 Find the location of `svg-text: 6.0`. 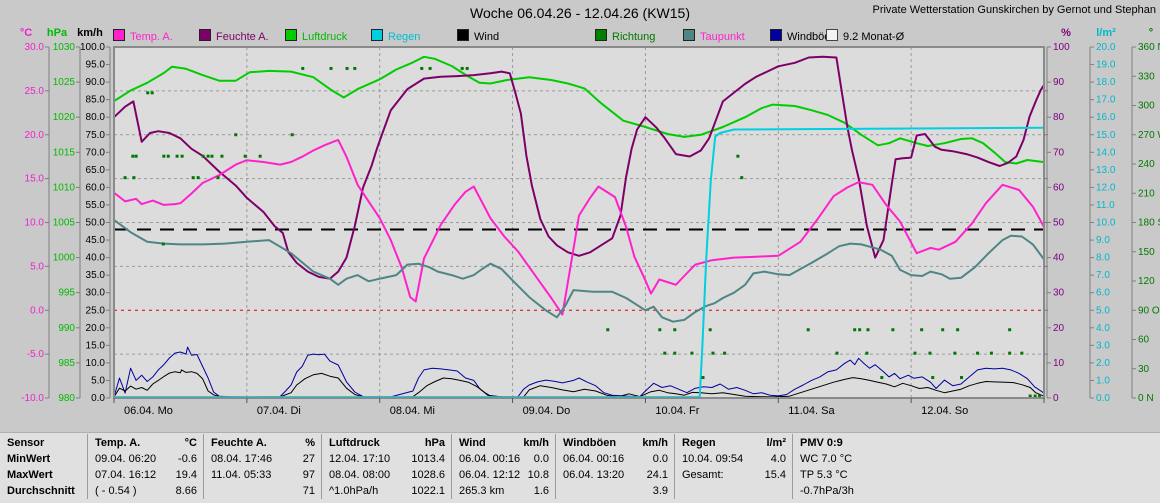

svg-text: 6.0 is located at coordinates (1103, 293).